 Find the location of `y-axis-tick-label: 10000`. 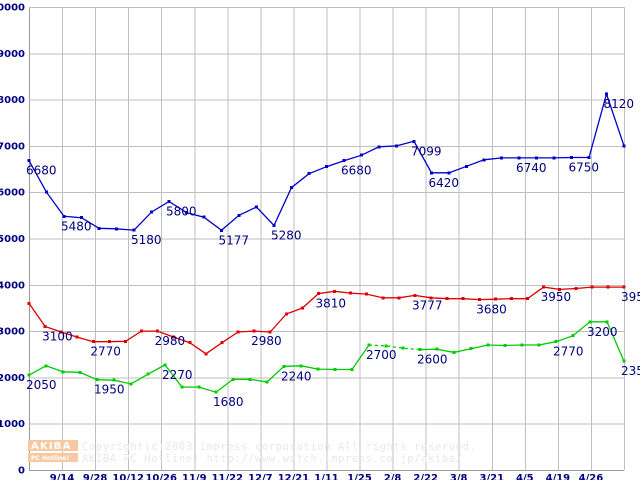

y-axis-tick-label: 10000 is located at coordinates (12, 8).